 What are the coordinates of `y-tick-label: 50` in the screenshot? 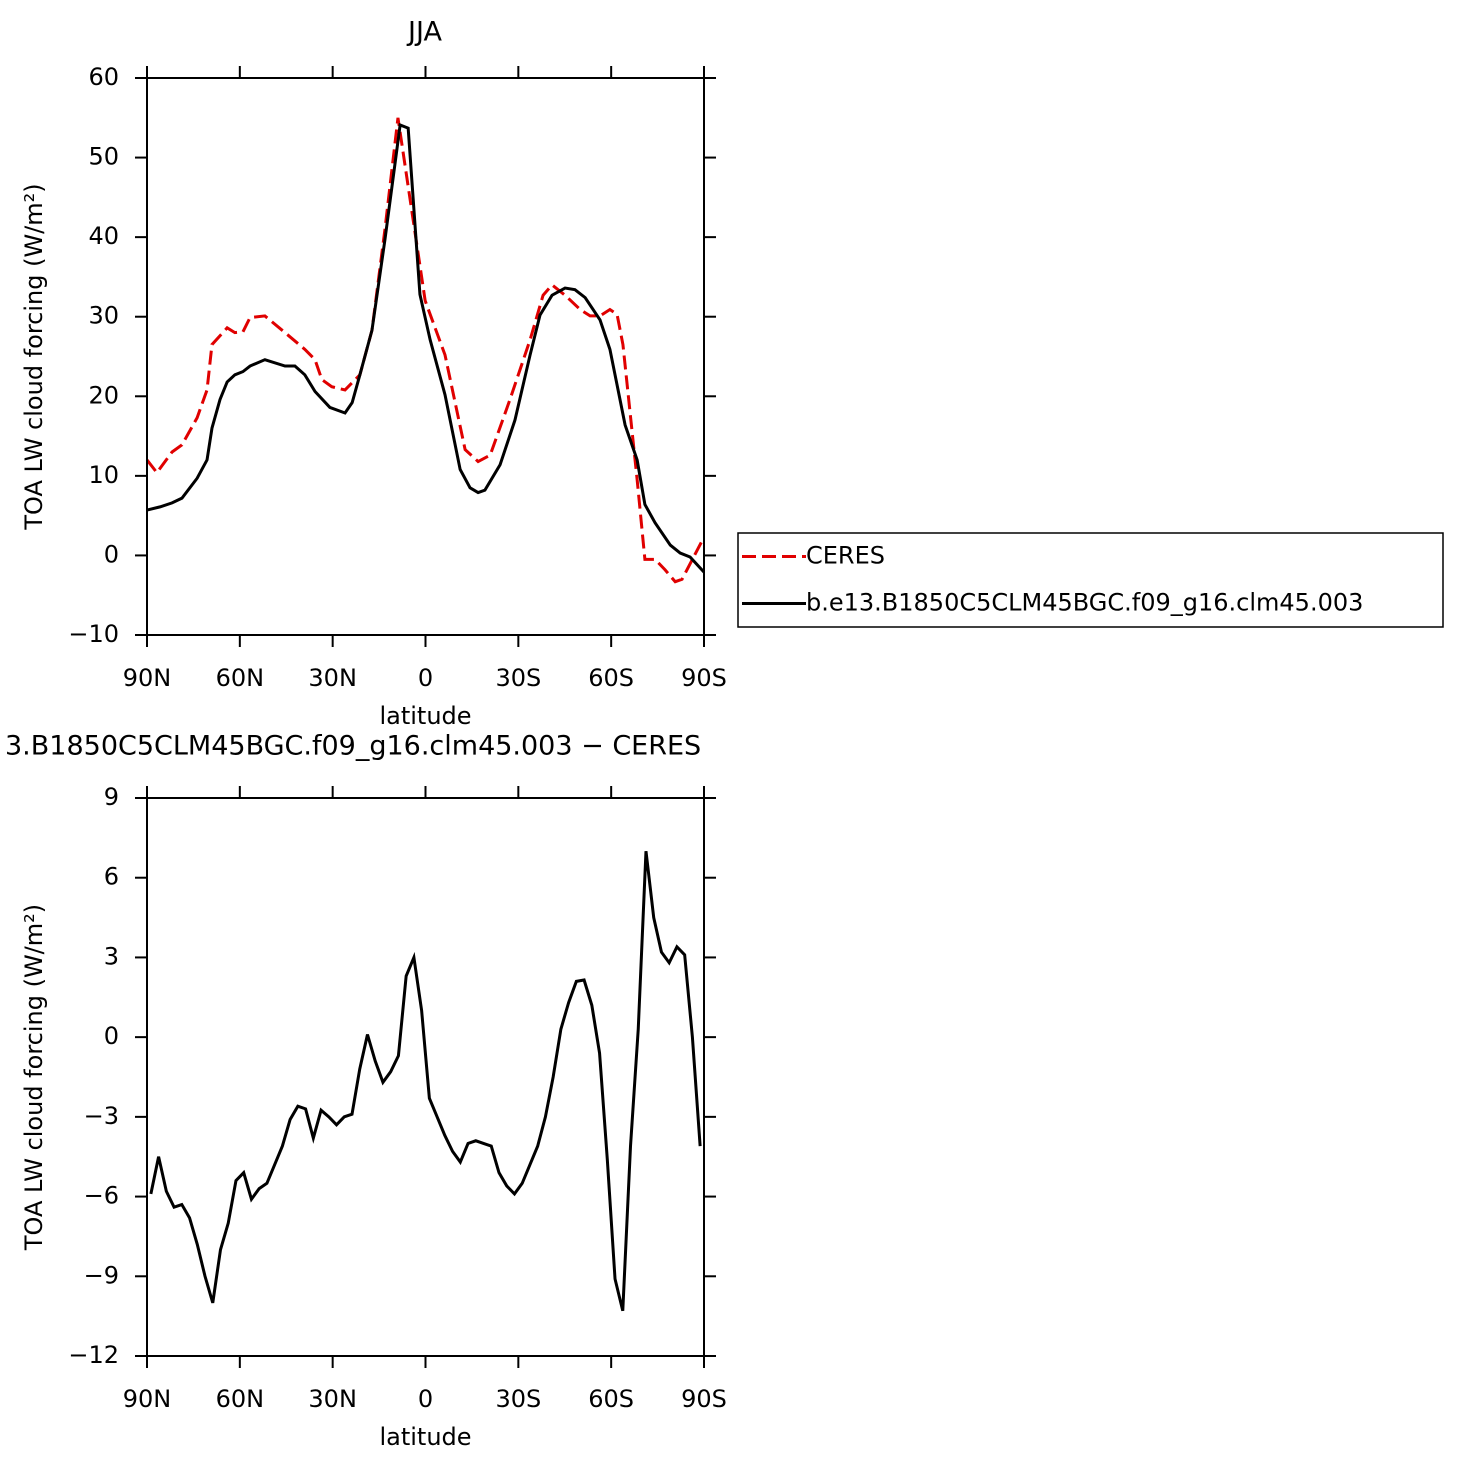 It's located at (103, 157).